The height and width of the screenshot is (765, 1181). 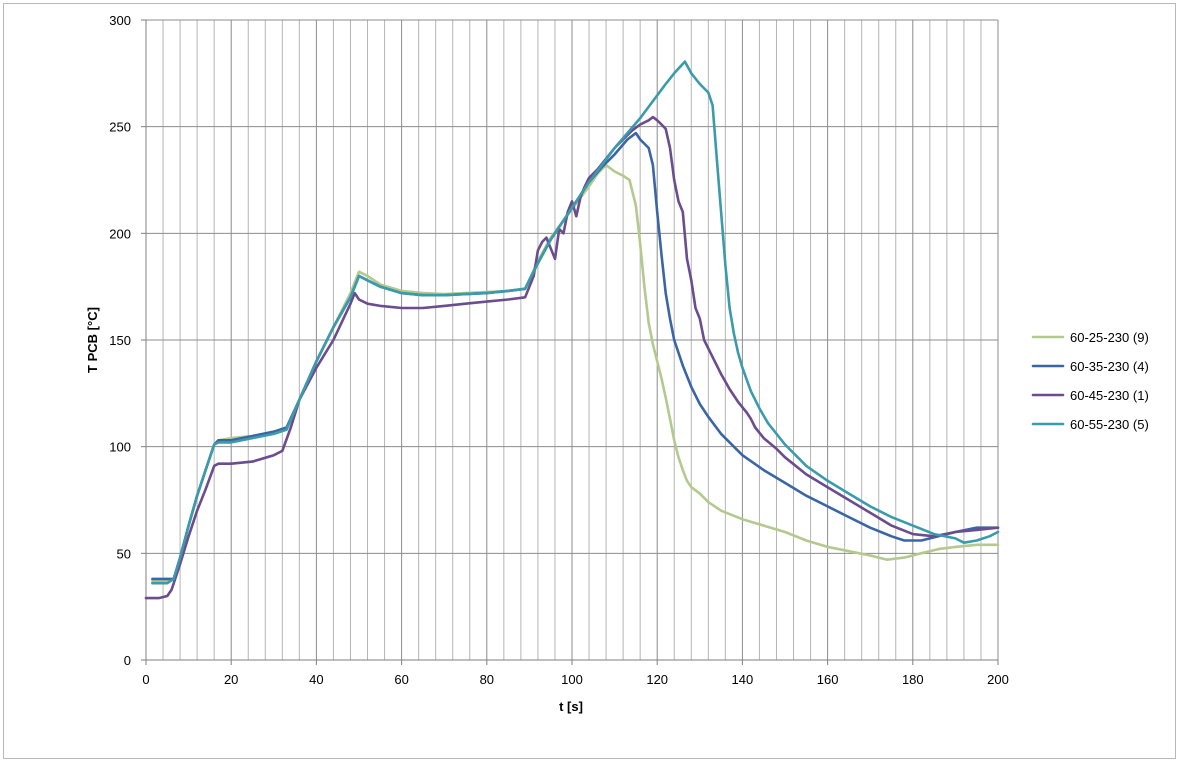 I want to click on x-tick-label: 120, so click(x=657, y=679).